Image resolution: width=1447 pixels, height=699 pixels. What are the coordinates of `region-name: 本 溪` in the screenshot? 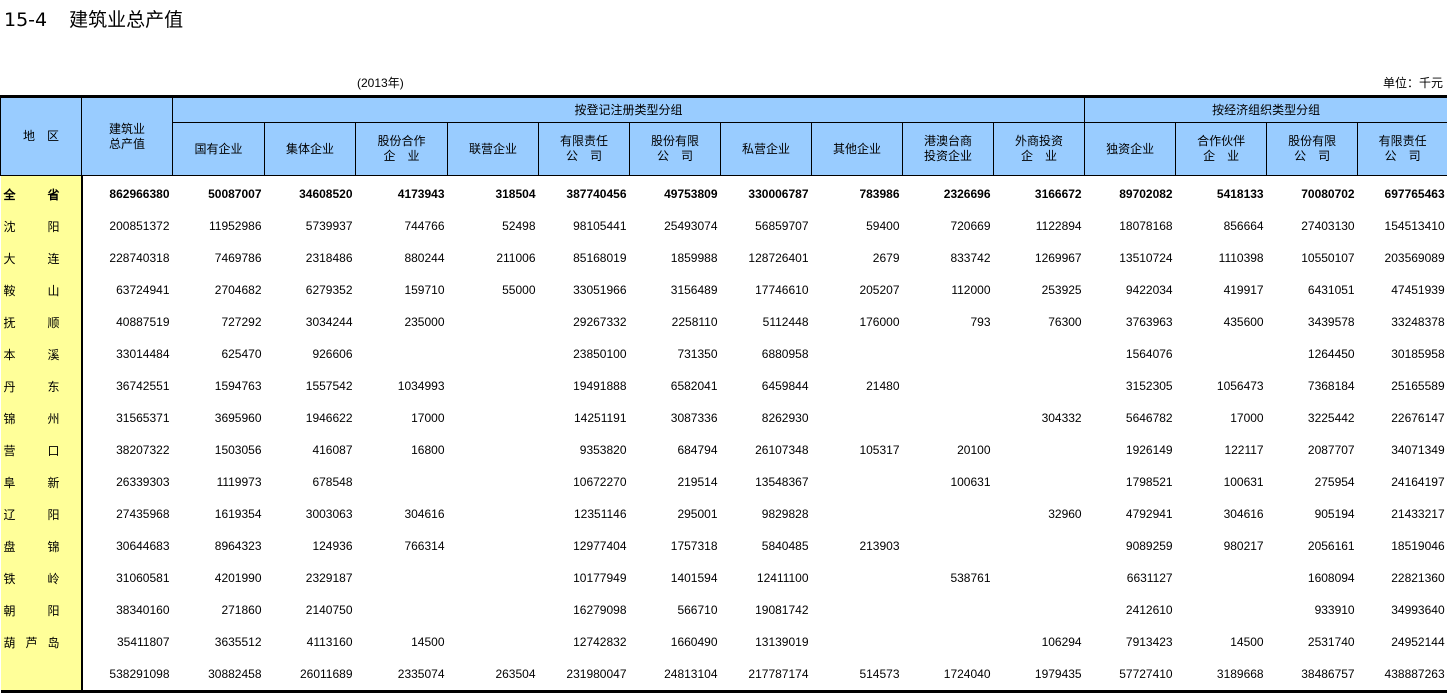 It's located at (31, 354).